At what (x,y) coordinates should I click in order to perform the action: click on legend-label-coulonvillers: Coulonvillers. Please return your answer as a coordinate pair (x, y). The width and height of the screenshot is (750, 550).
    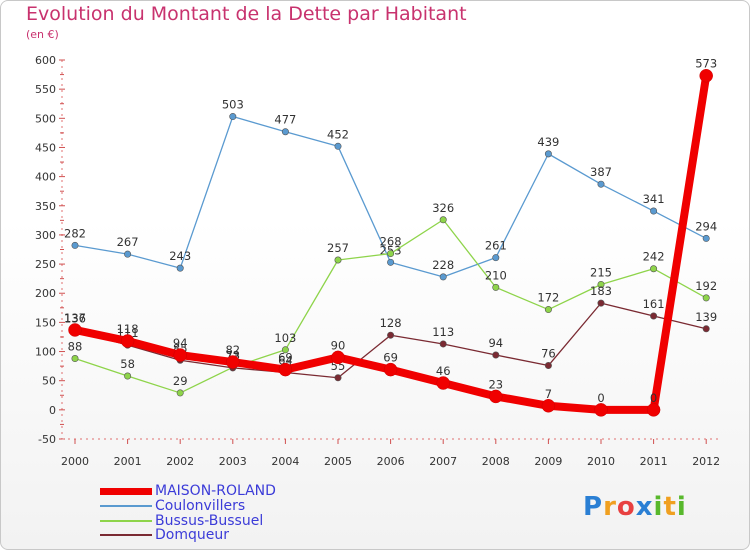
    Looking at the image, I should click on (200, 506).